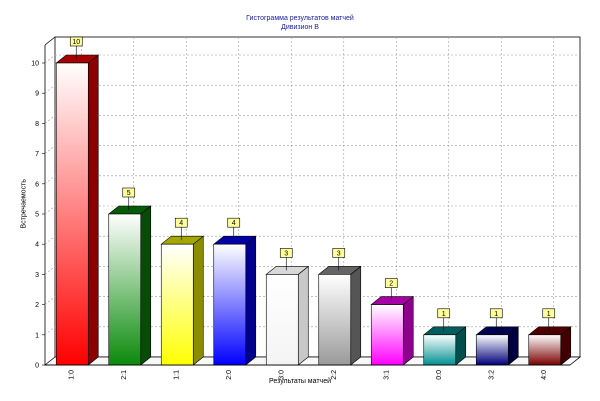  I want to click on x-tick-label: 3:2, so click(491, 375).